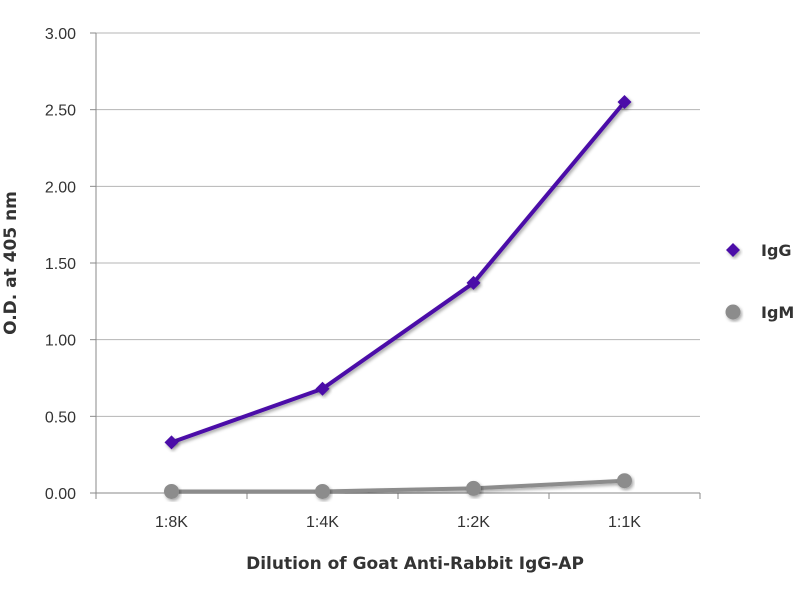  What do you see at coordinates (624, 522) in the screenshot?
I see `x-tick-label: 1:1K` at bounding box center [624, 522].